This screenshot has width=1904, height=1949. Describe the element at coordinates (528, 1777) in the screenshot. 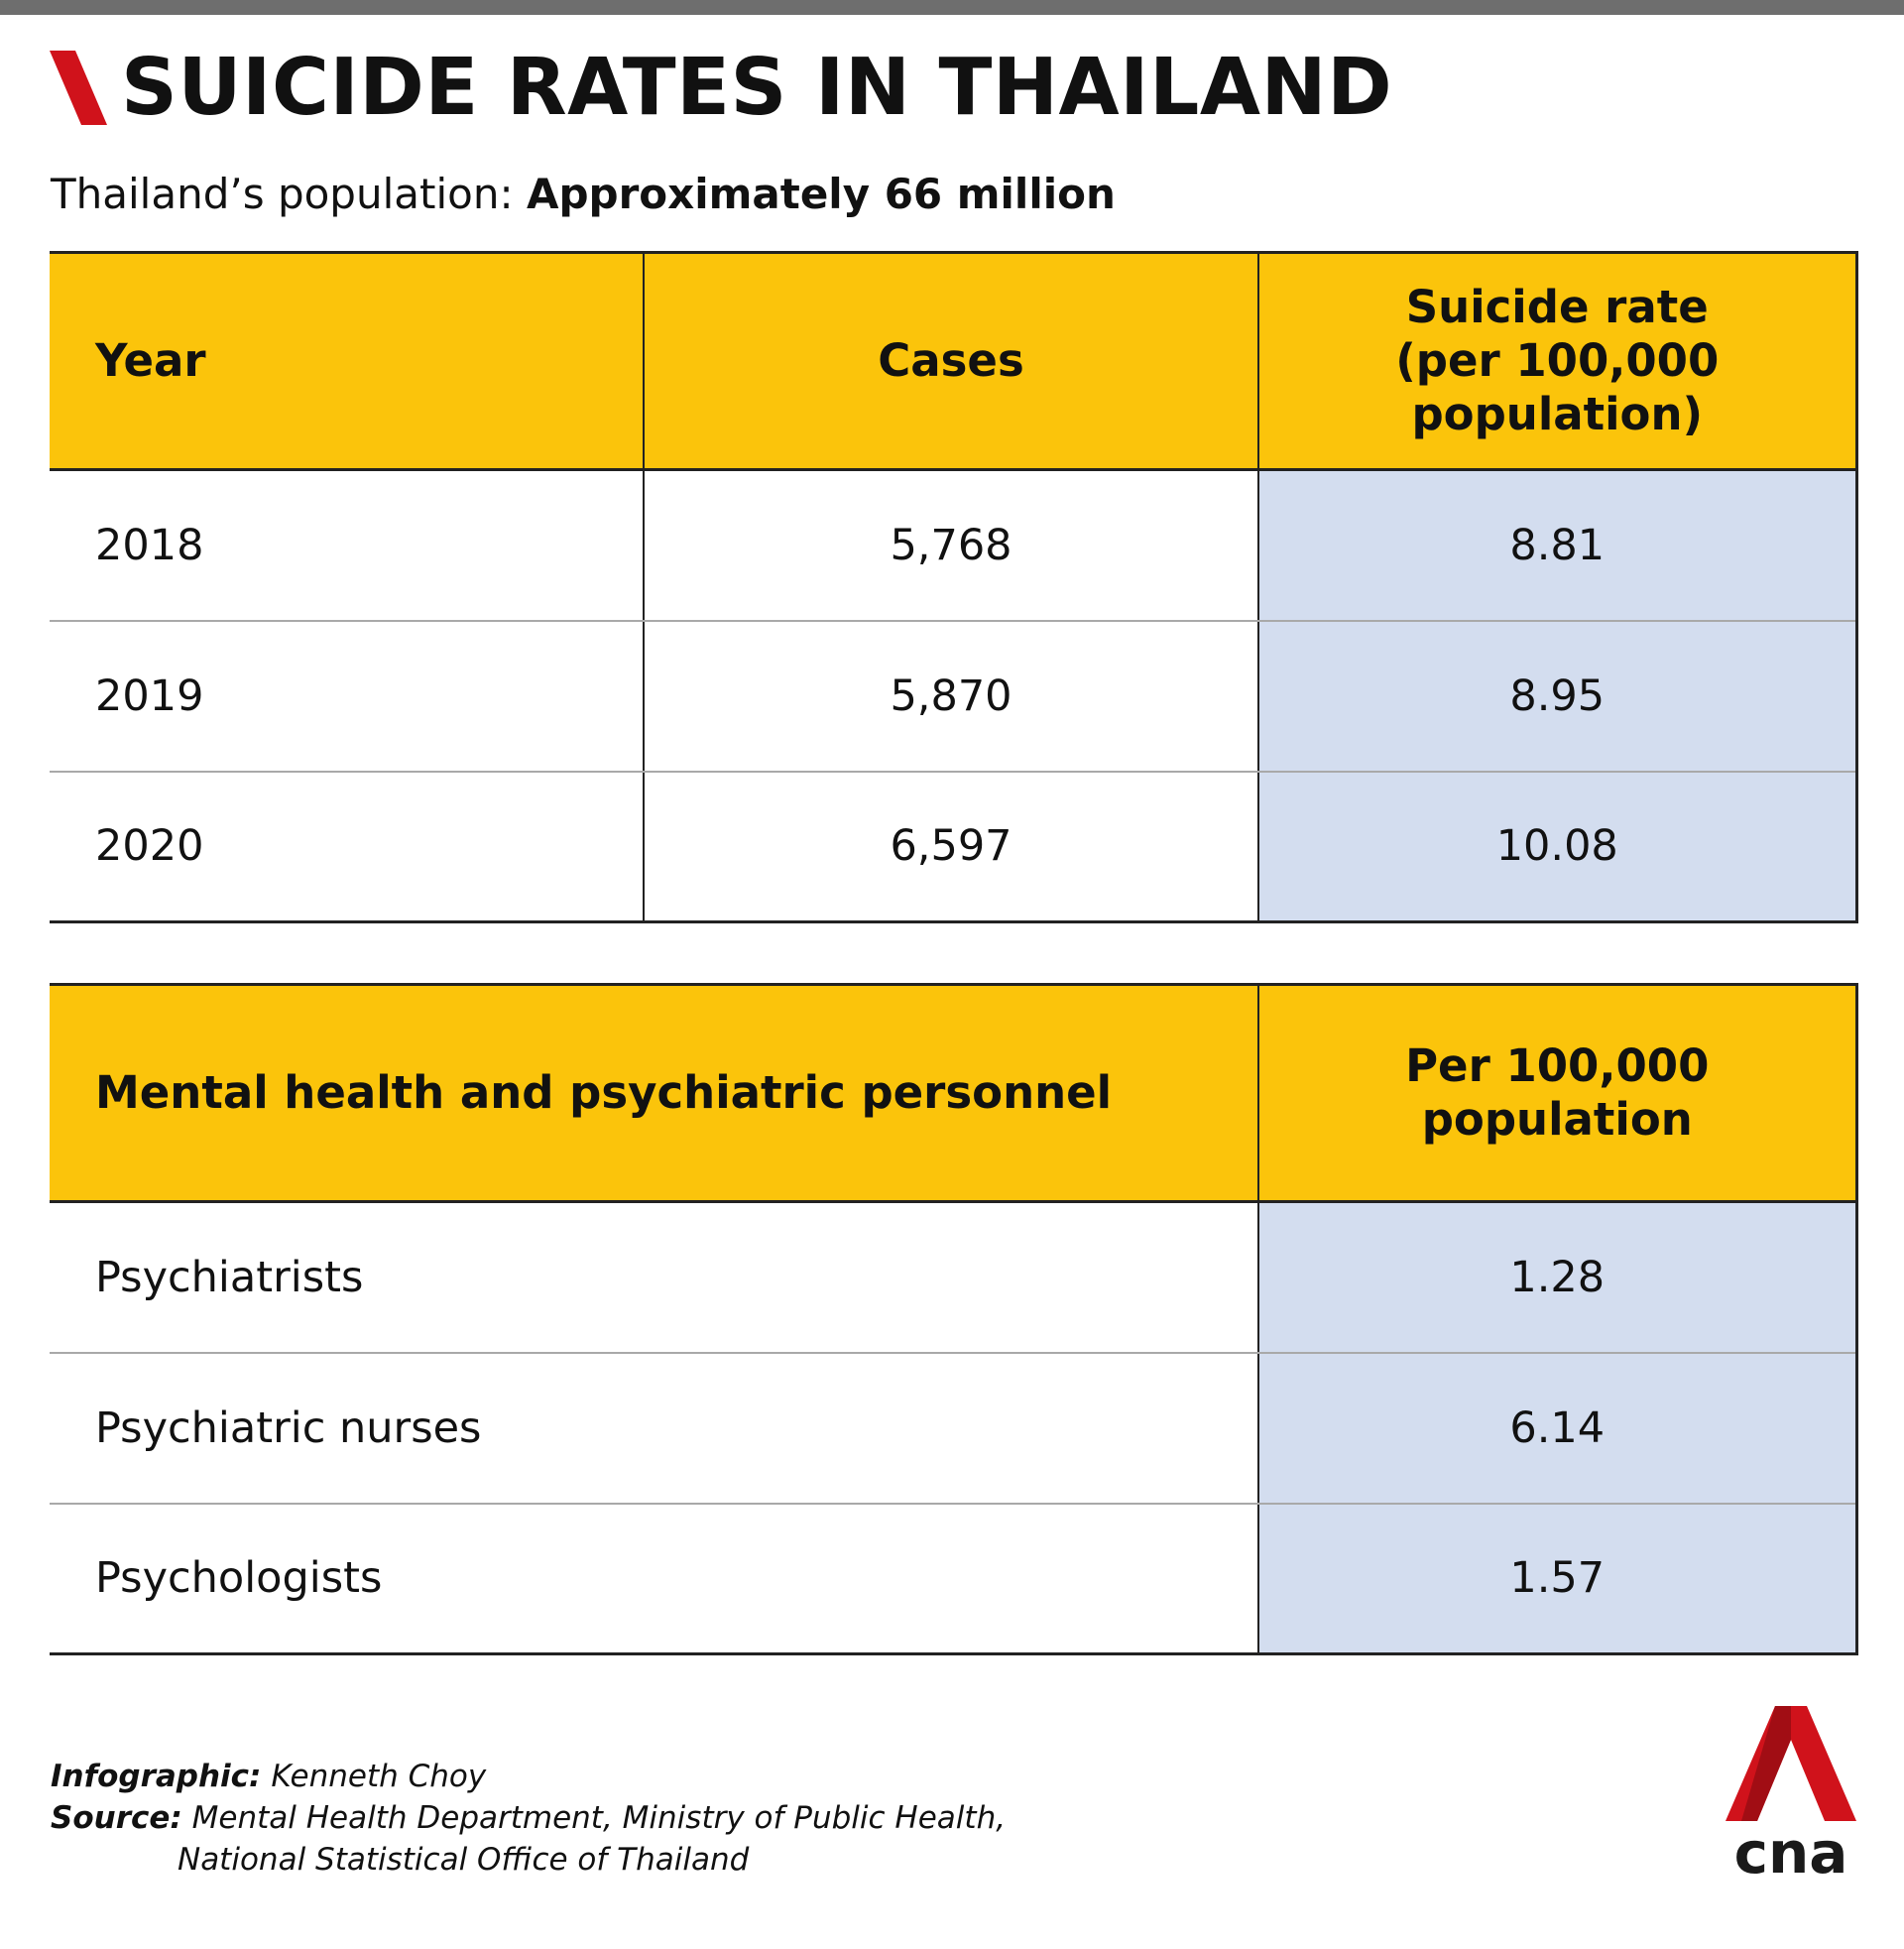

I see `infographic-credit: Infographic: Kenneth Choy` at that location.